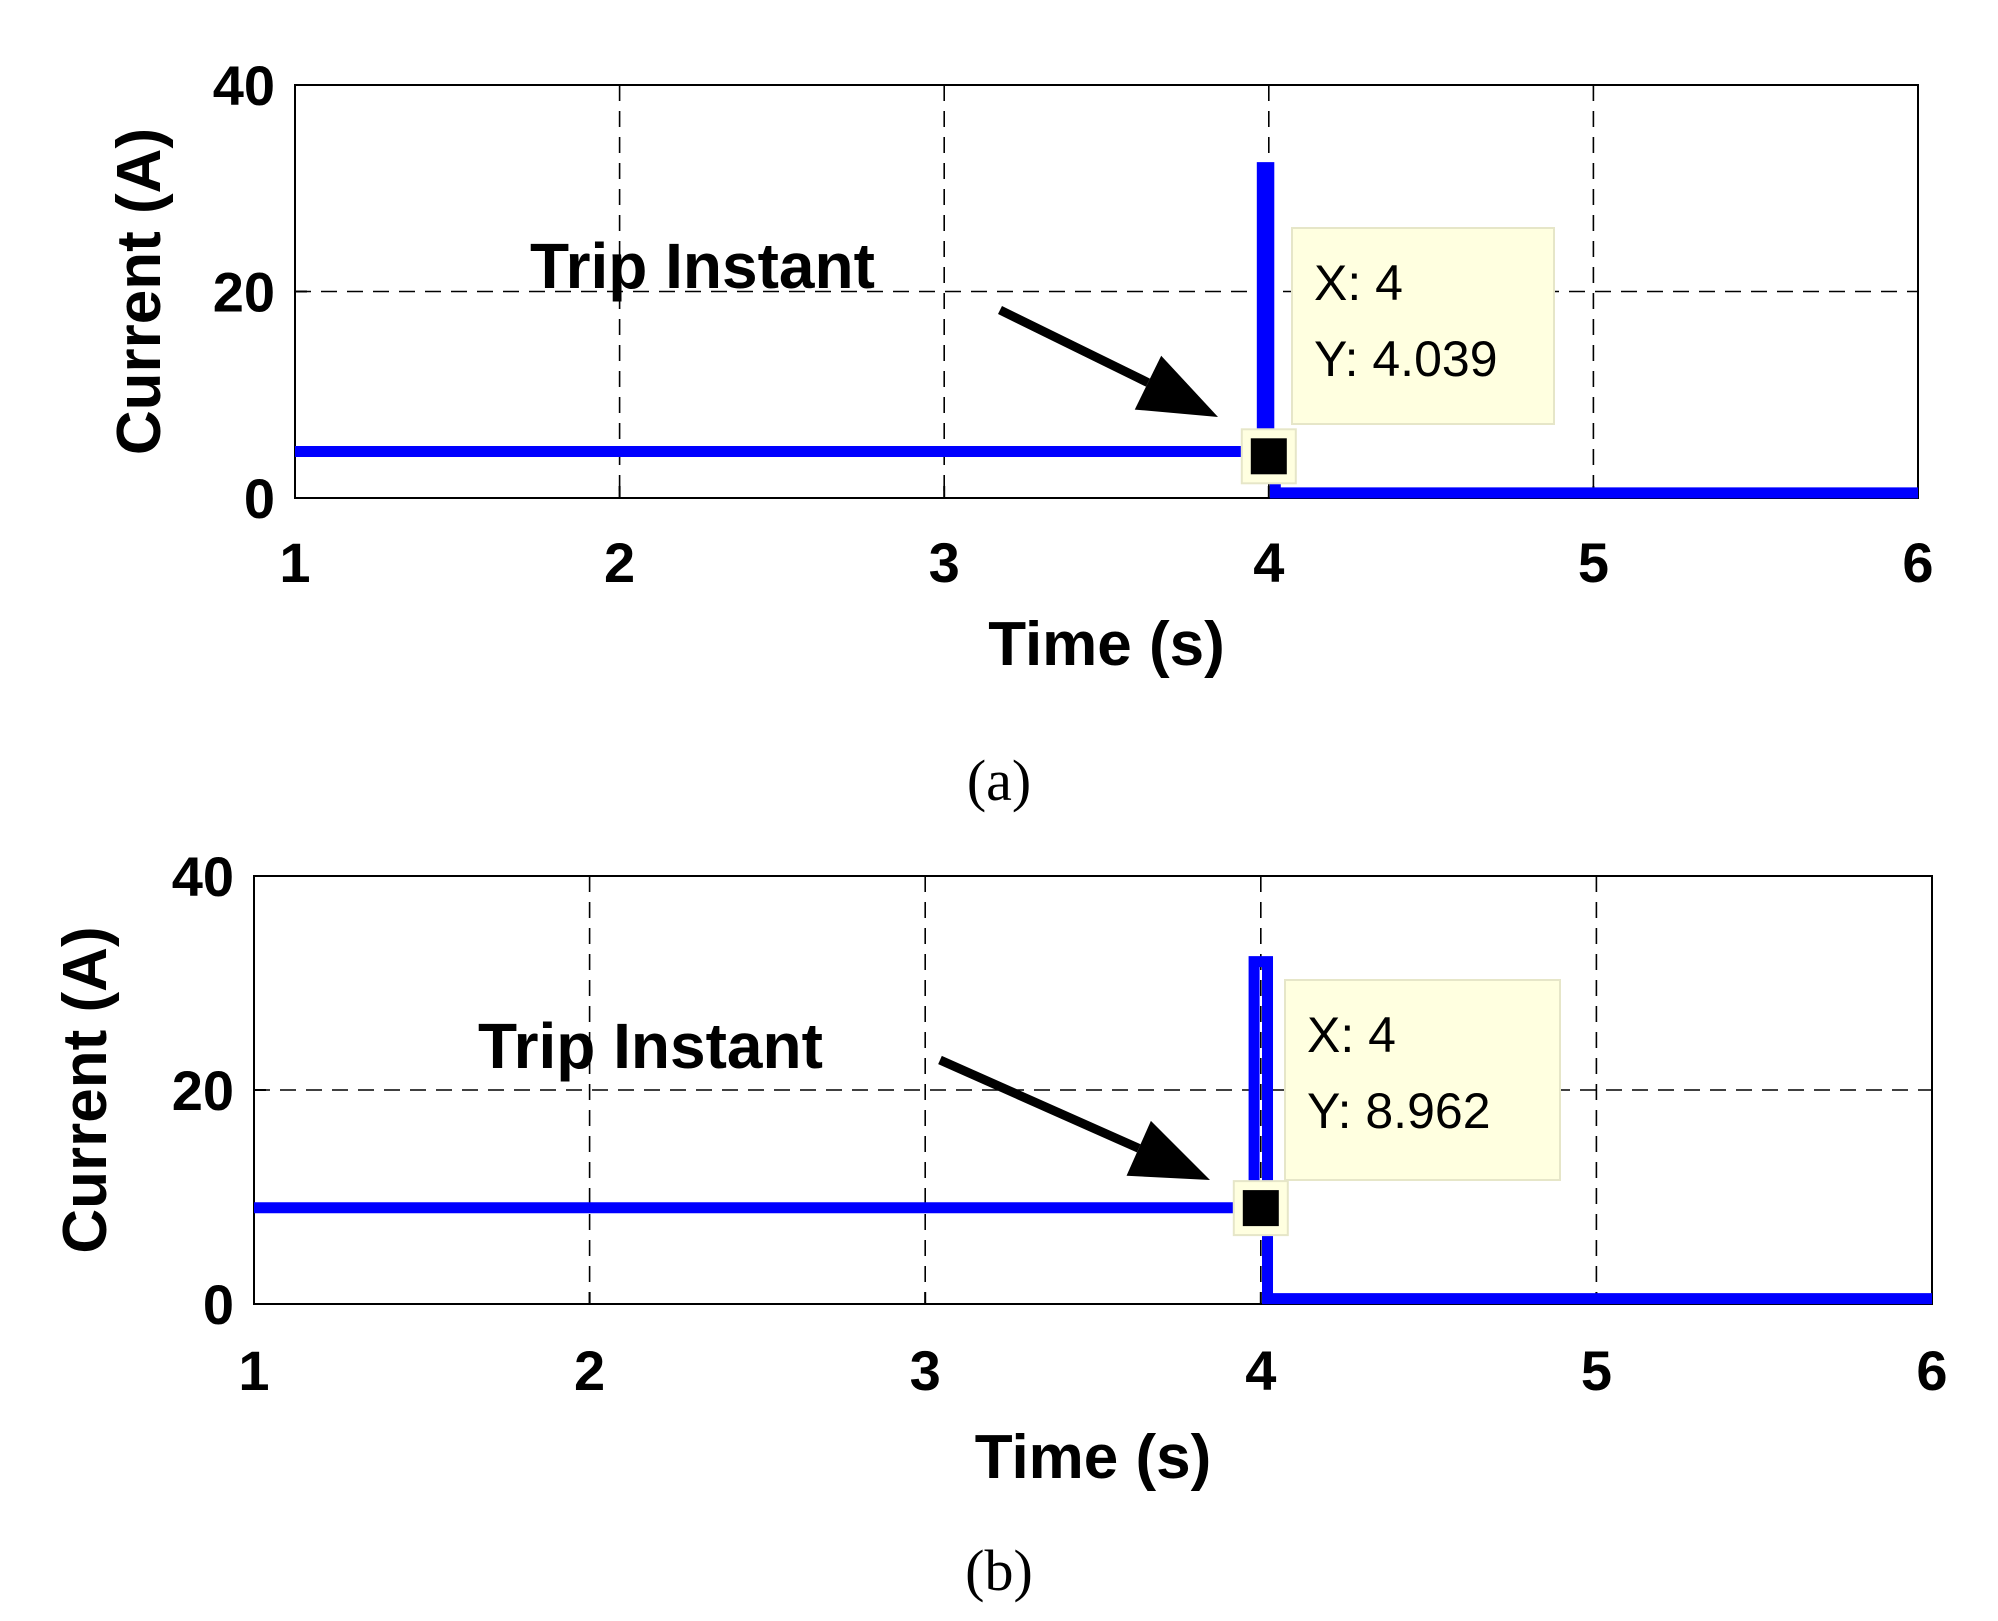 The width and height of the screenshot is (1998, 1621). Describe the element at coordinates (1406, 359) in the screenshot. I see `datatip-y-label: Y: 4.039` at that location.